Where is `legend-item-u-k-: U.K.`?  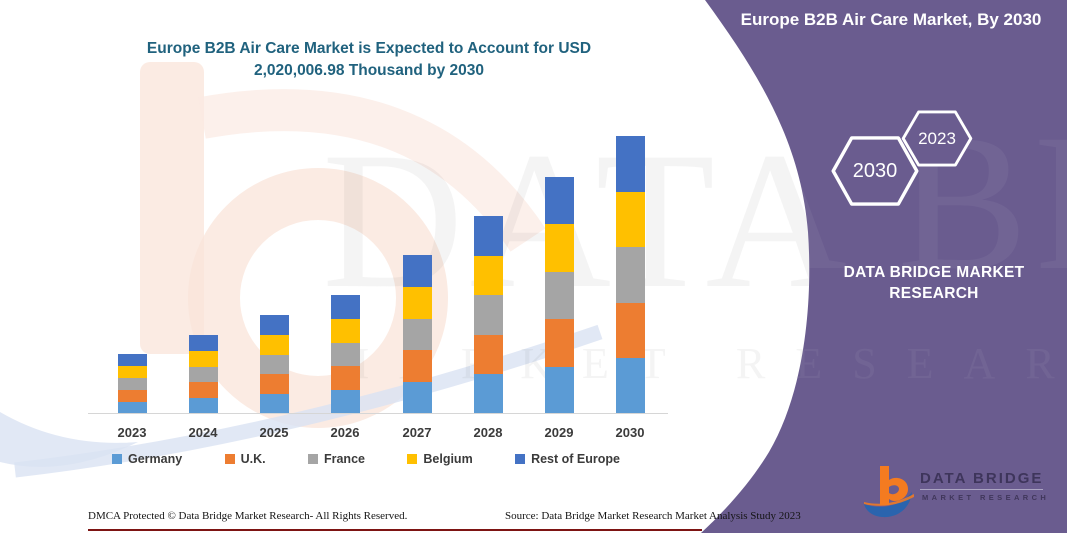
legend-item-u-k-: U.K. is located at coordinates (245, 459).